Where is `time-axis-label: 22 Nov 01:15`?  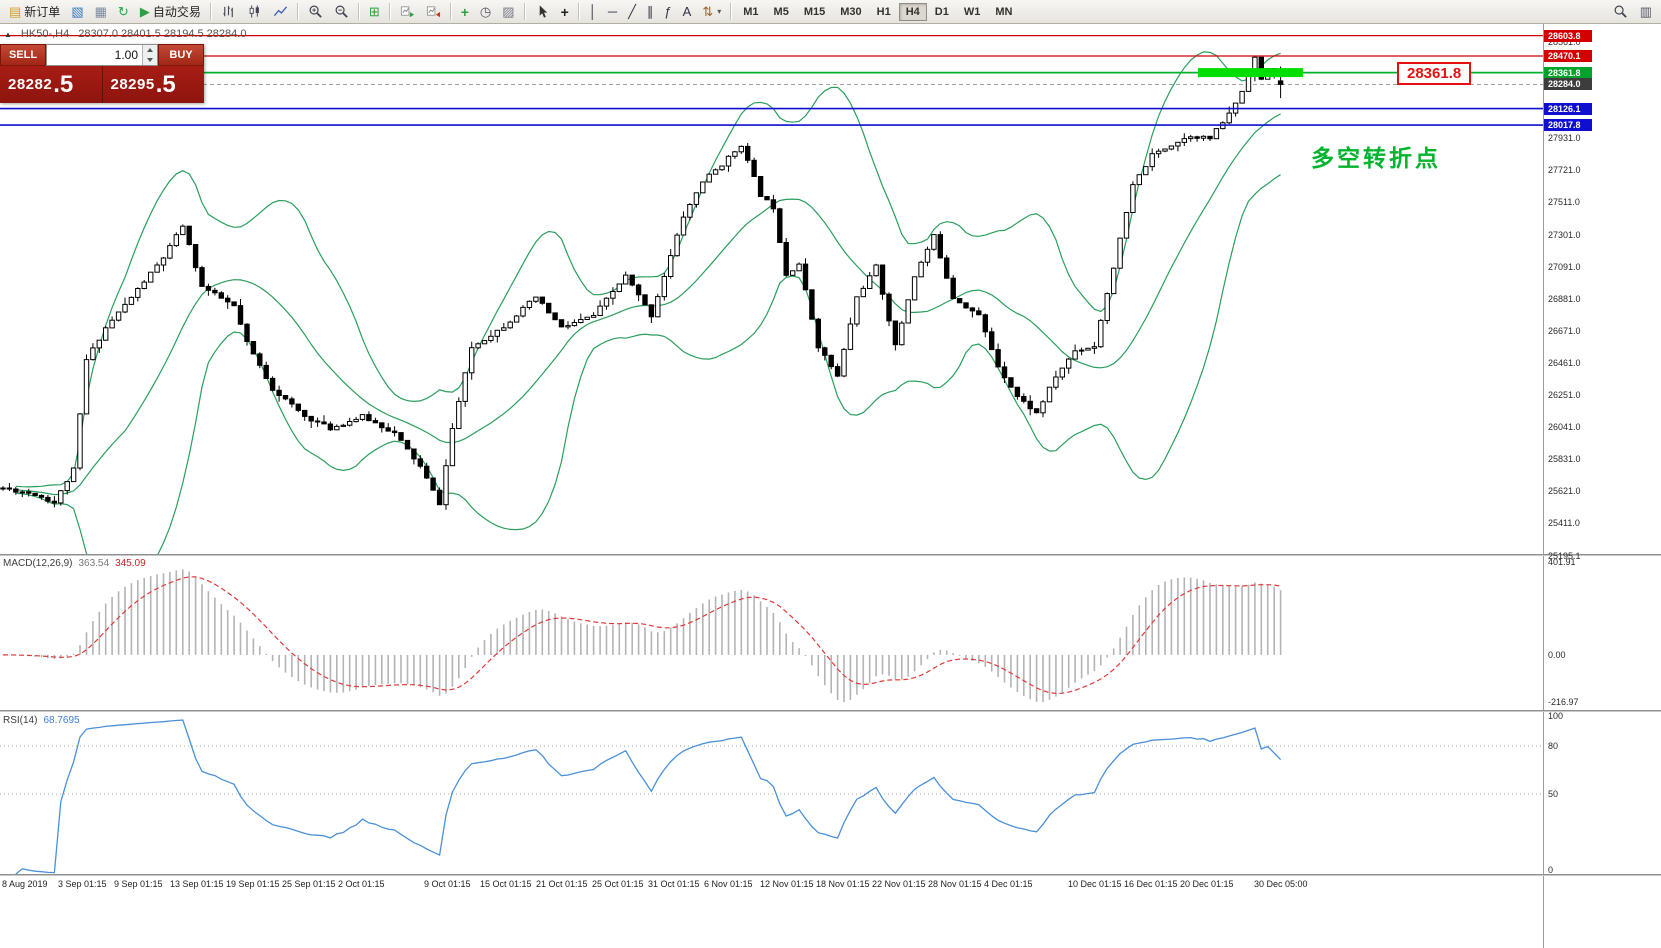 time-axis-label: 22 Nov 01:15 is located at coordinates (899, 884).